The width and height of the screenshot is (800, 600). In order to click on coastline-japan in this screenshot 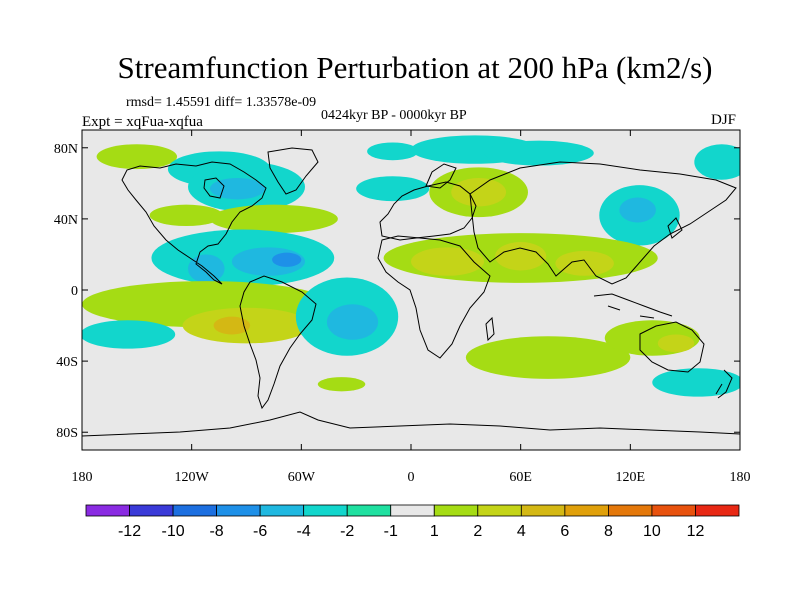, I will do `click(675, 228)`.